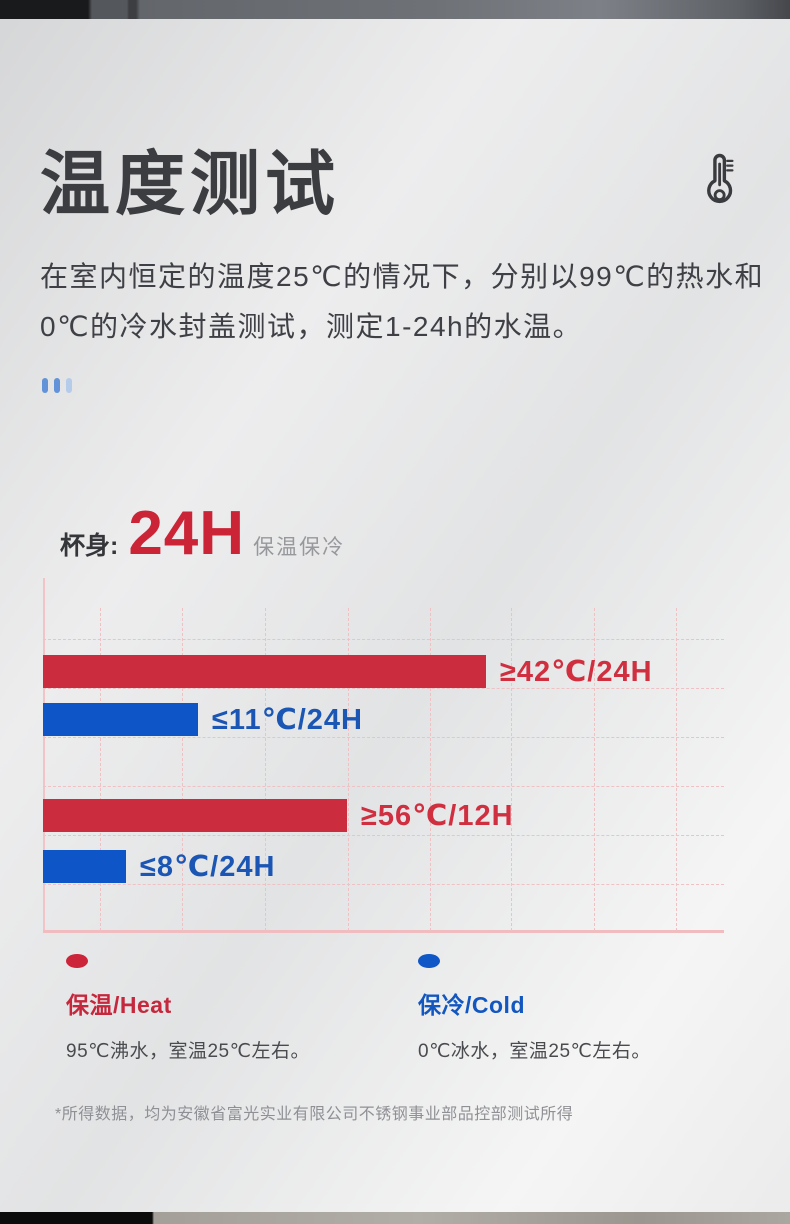 The height and width of the screenshot is (1224, 790). I want to click on intro-line-2: 0℃的冷水封盖测试，测定1-24h的水温。, so click(311, 326).